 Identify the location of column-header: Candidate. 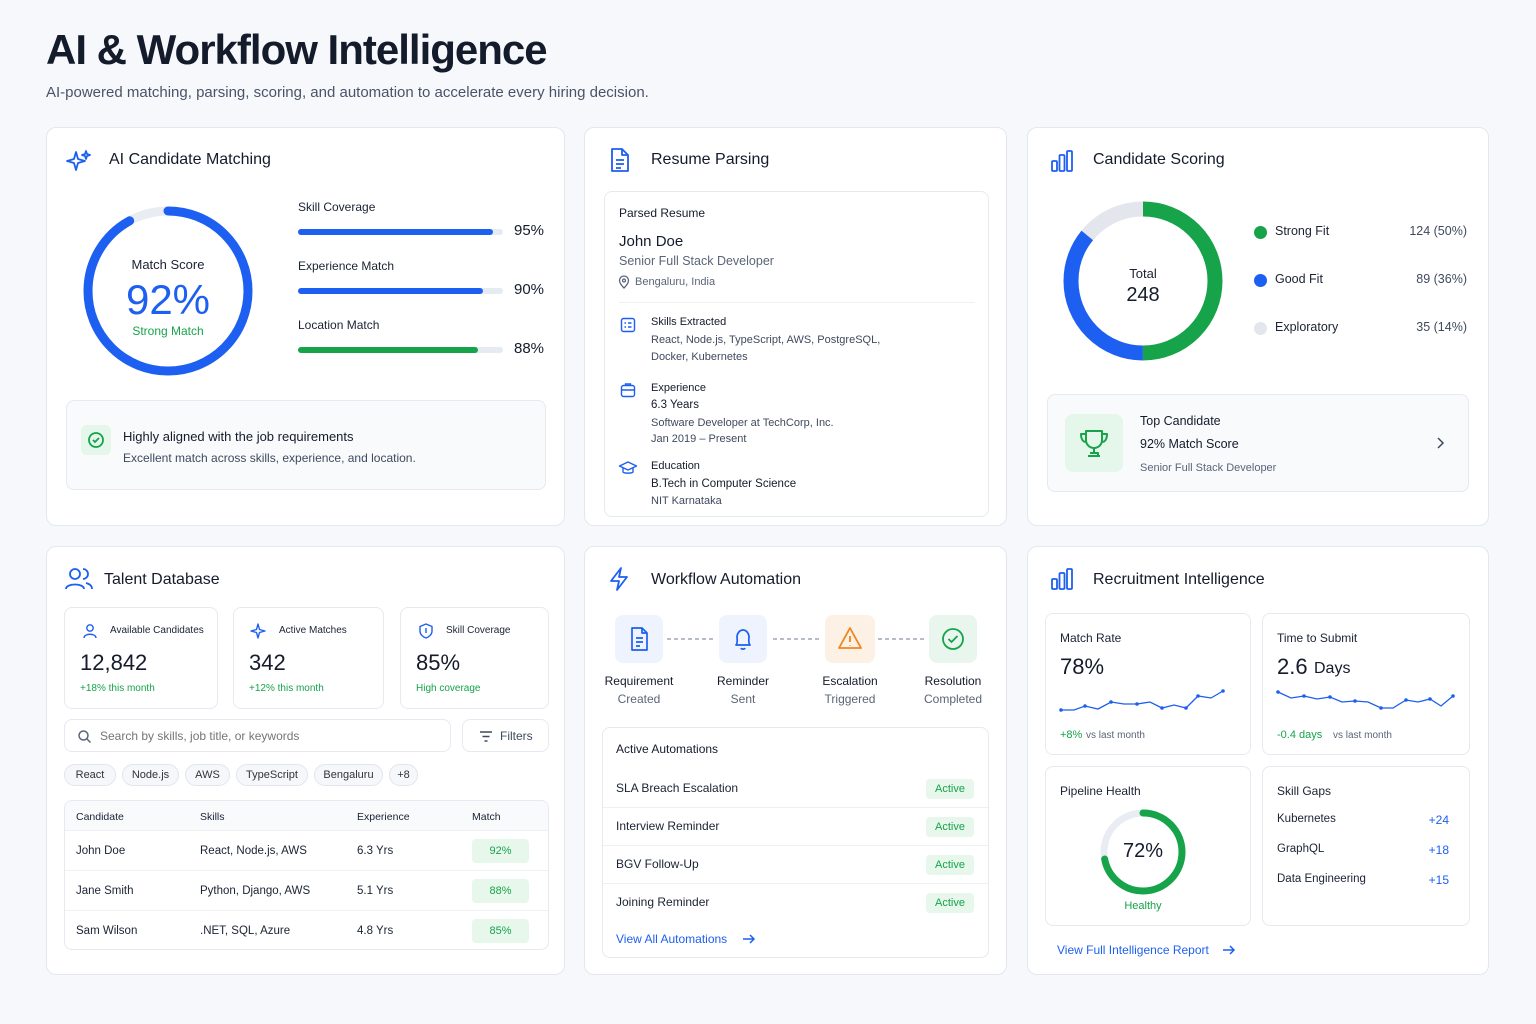
(100, 817).